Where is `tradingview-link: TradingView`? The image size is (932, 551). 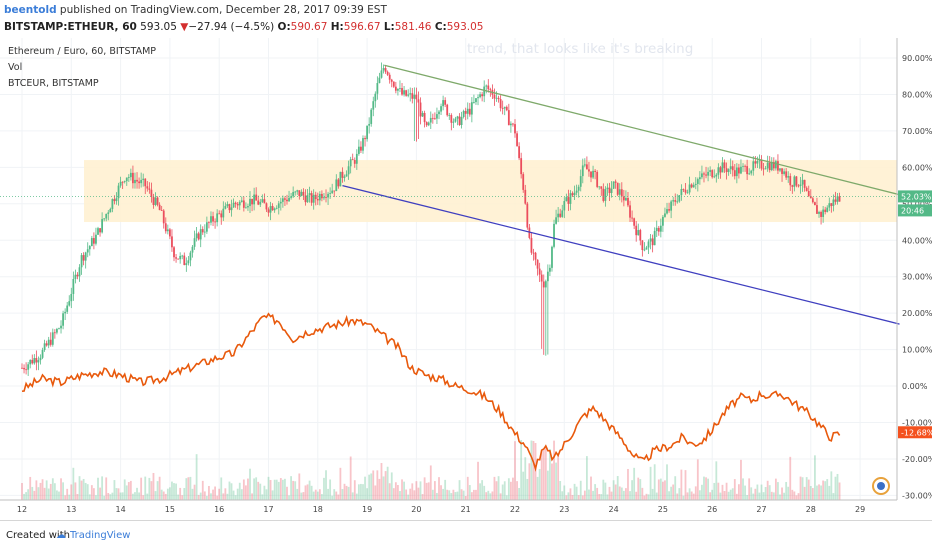
tradingview-link: TradingView is located at coordinates (100, 535).